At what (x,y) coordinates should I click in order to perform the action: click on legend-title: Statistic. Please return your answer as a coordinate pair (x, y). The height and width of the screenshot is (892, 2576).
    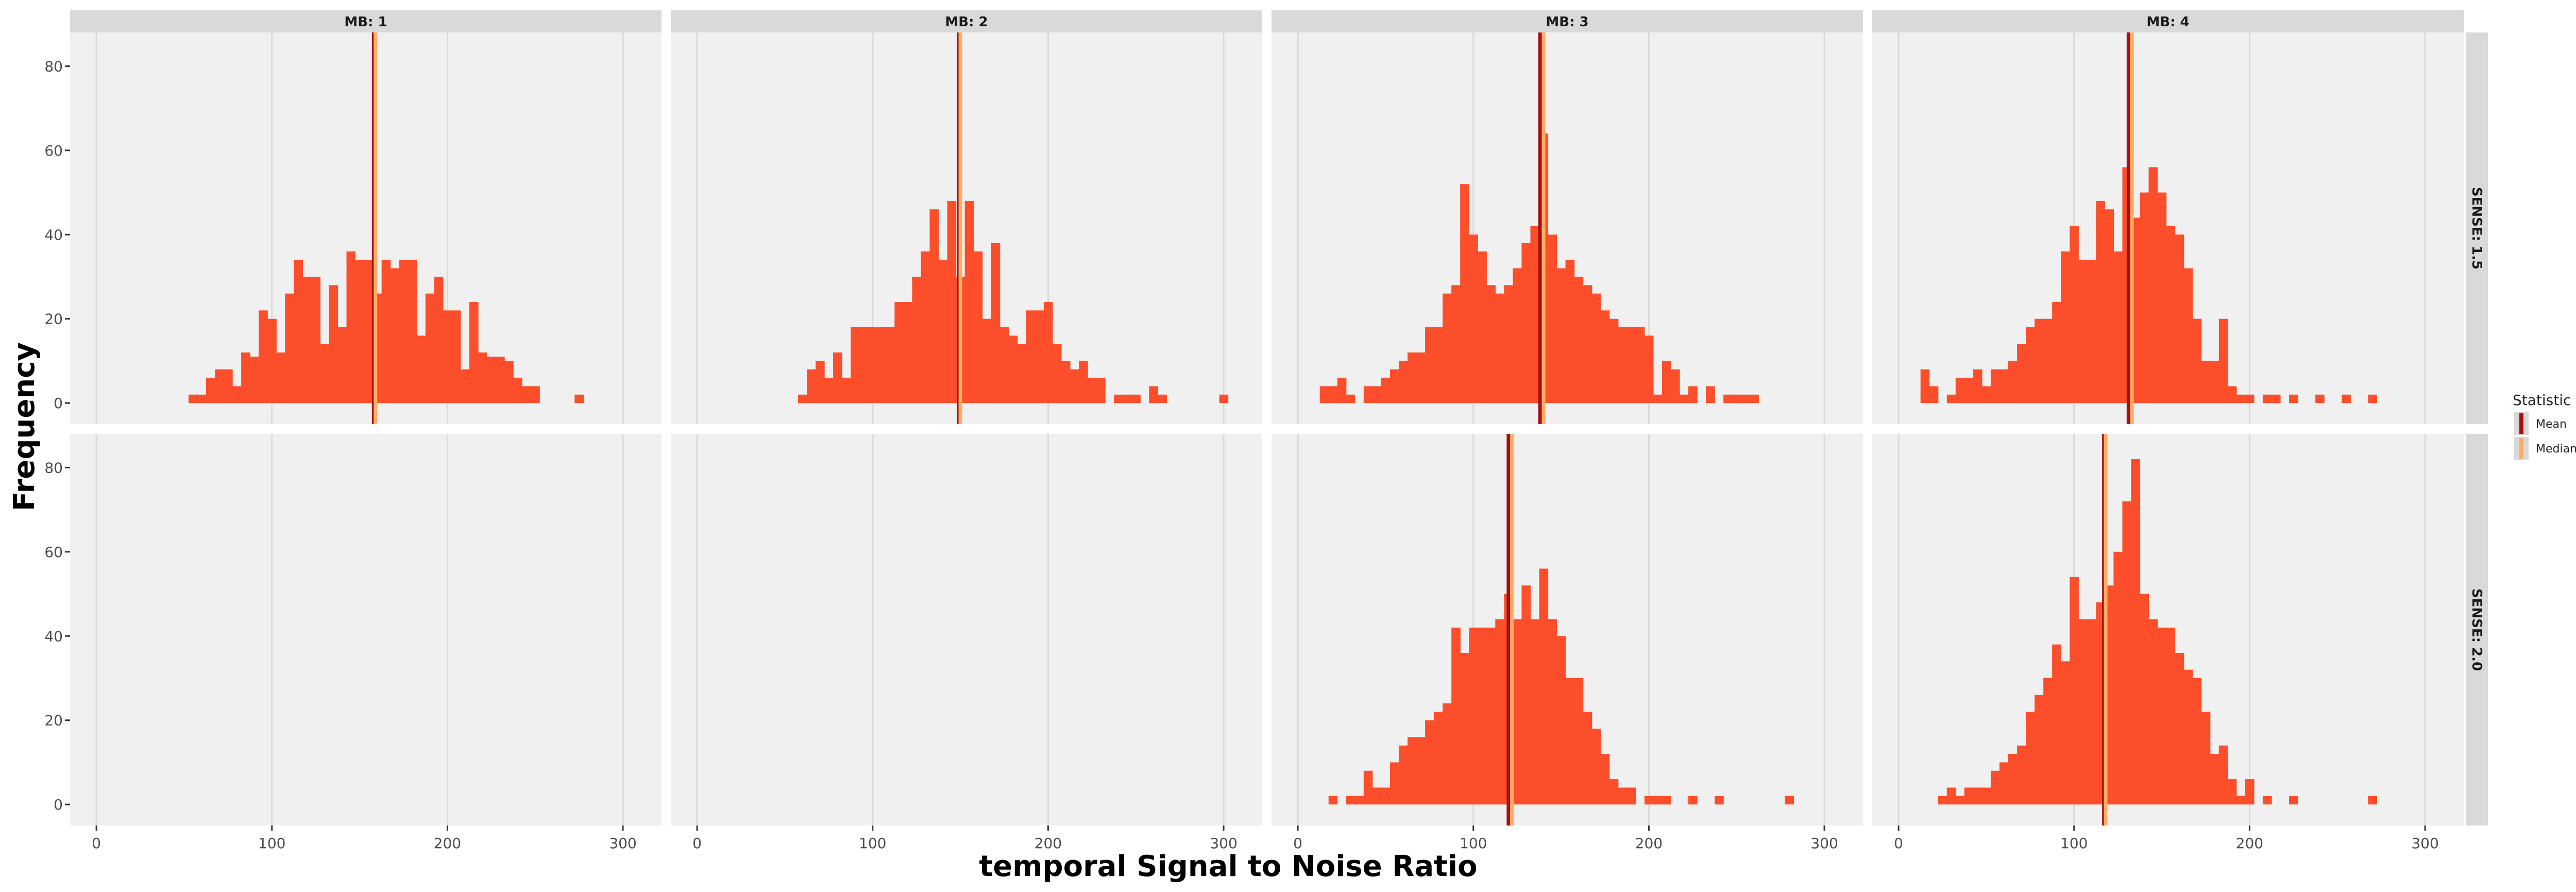
    Looking at the image, I should click on (2542, 400).